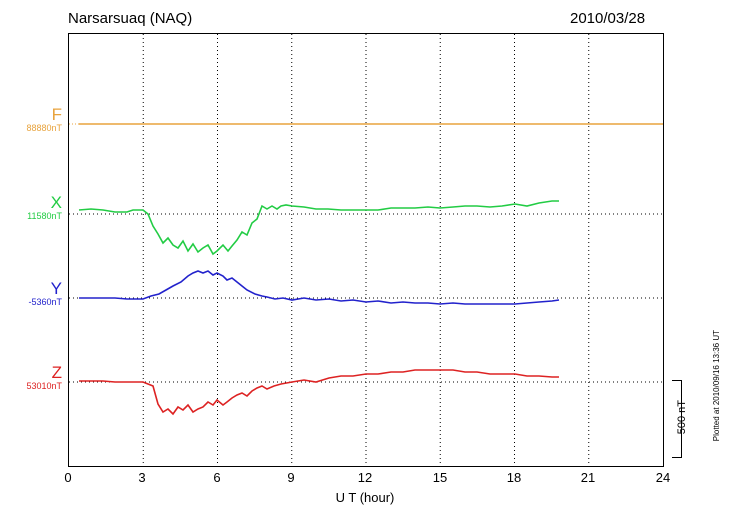 This screenshot has height=520, width=730. Describe the element at coordinates (142, 477) in the screenshot. I see `xtick-3: 3` at that location.